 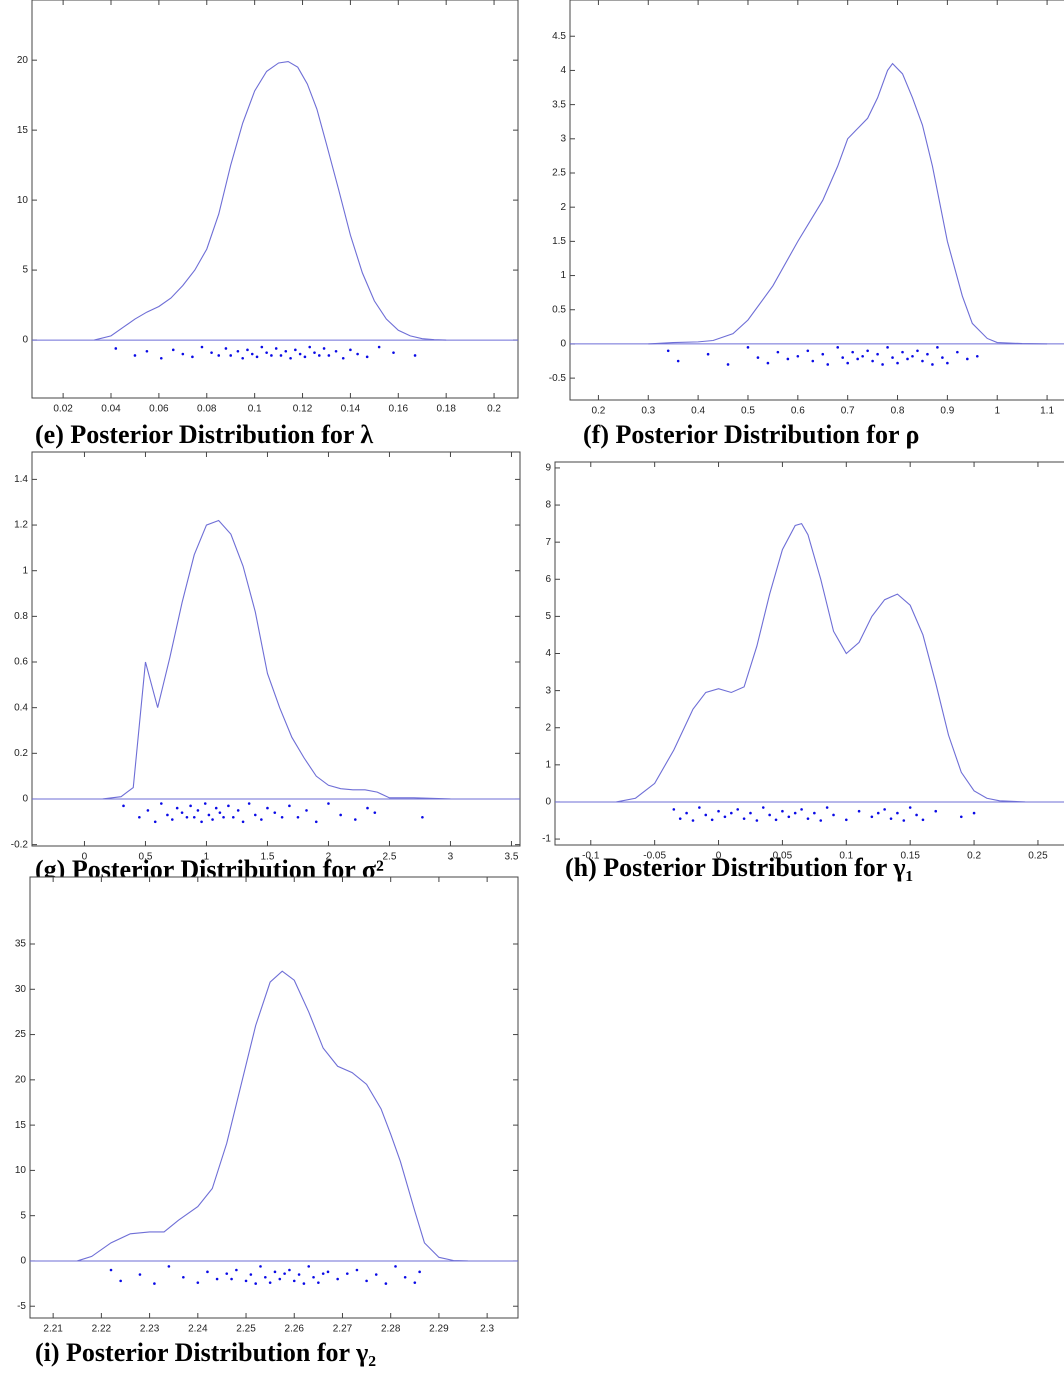 I want to click on x-tick-label: 0.25, so click(x=1038, y=856).